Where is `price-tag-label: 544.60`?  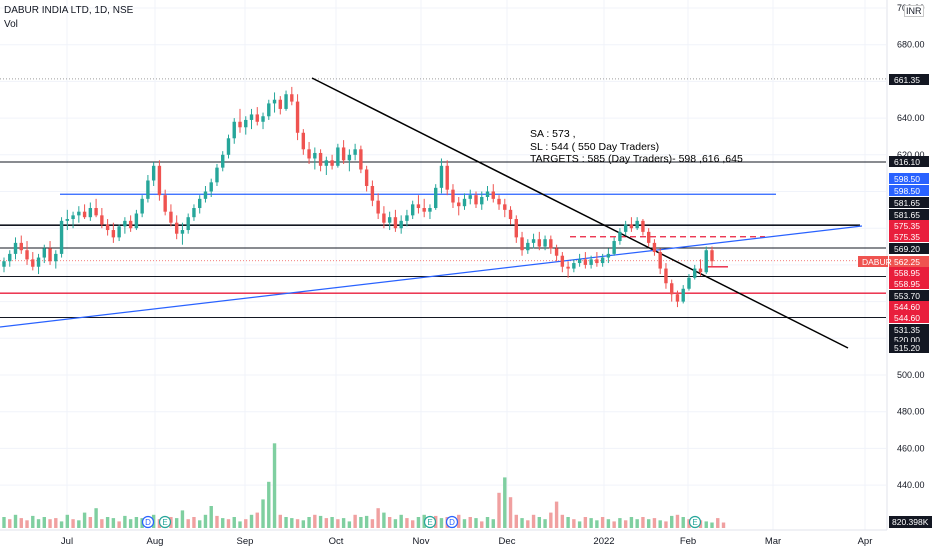 price-tag-label: 544.60 is located at coordinates (907, 307).